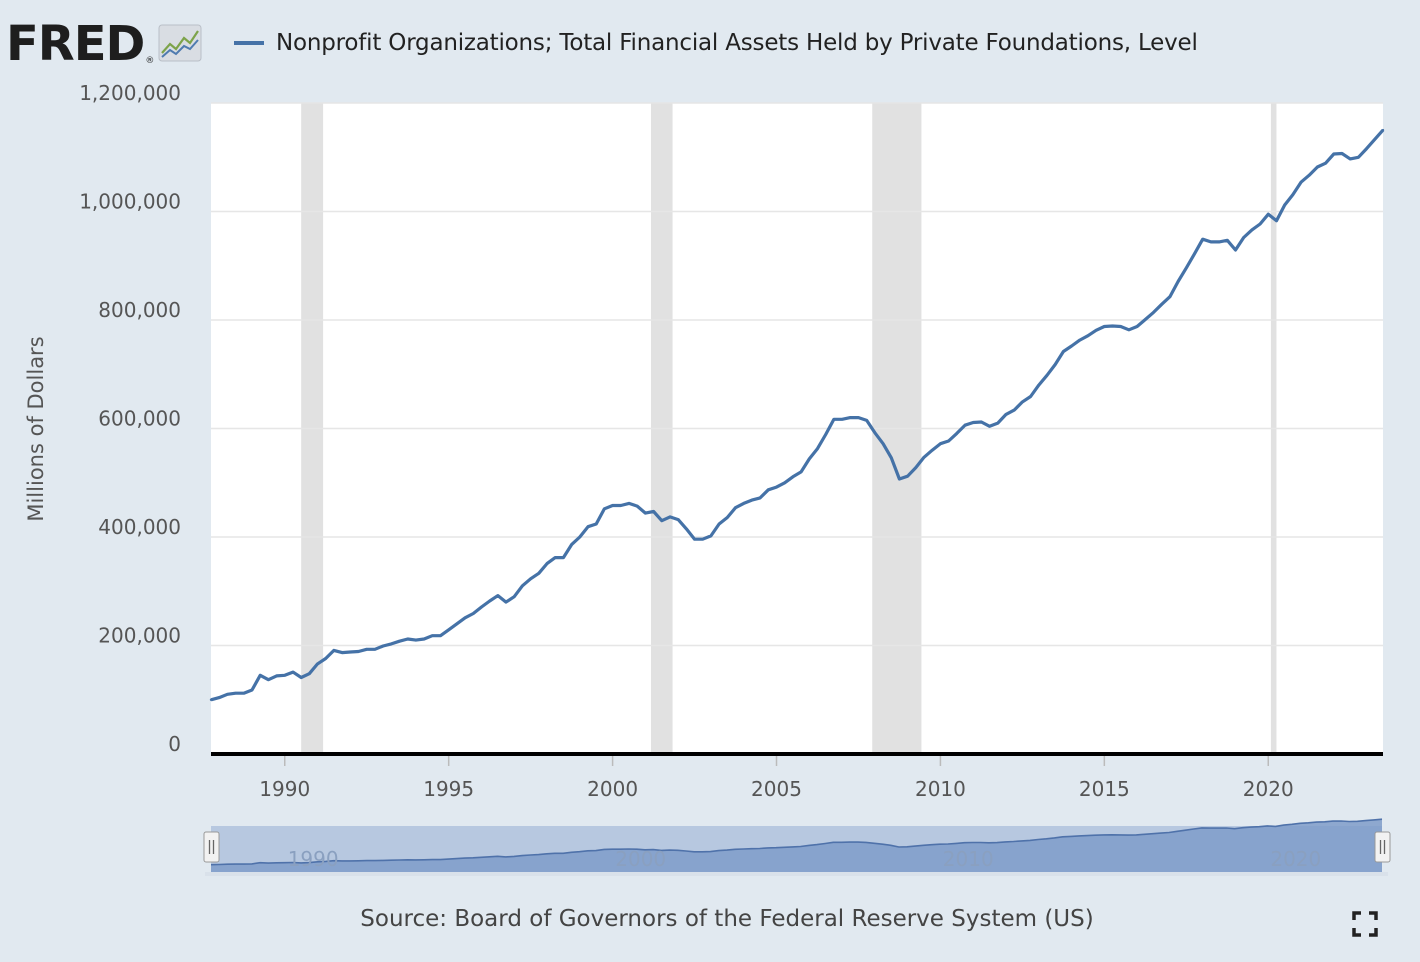 This screenshot has width=1420, height=962. I want to click on legend-swatch, so click(249, 43).